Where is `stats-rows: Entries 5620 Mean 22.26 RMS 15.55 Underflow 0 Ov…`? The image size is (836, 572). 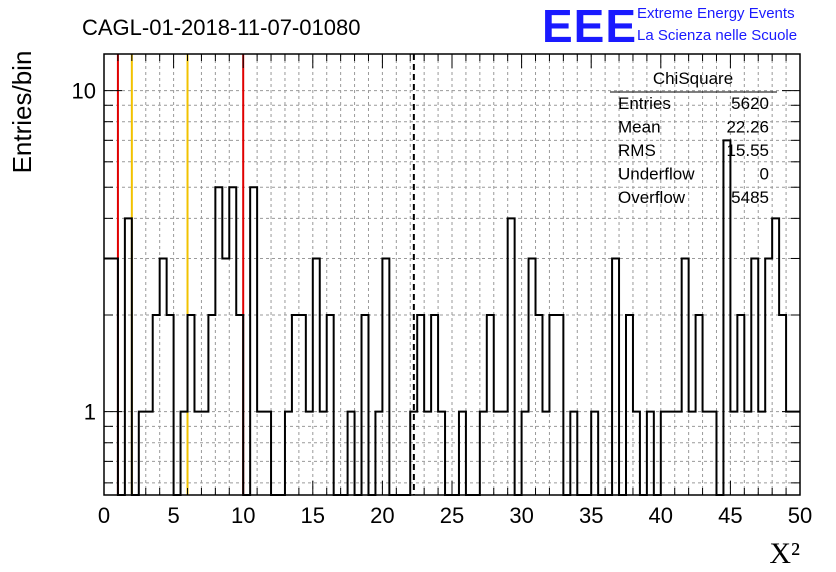 stats-rows: Entries 5620 Mean 22.26 RMS 15.55 Underflow 0 Ov… is located at coordinates (693, 150).